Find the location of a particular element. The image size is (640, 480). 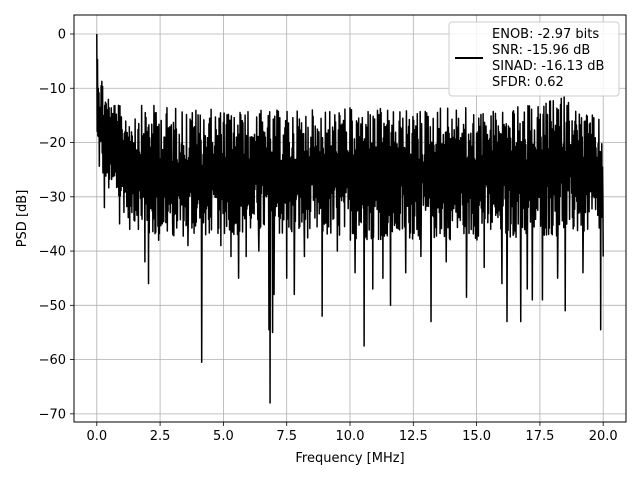

x-tick-label: 2.5 is located at coordinates (160, 436).